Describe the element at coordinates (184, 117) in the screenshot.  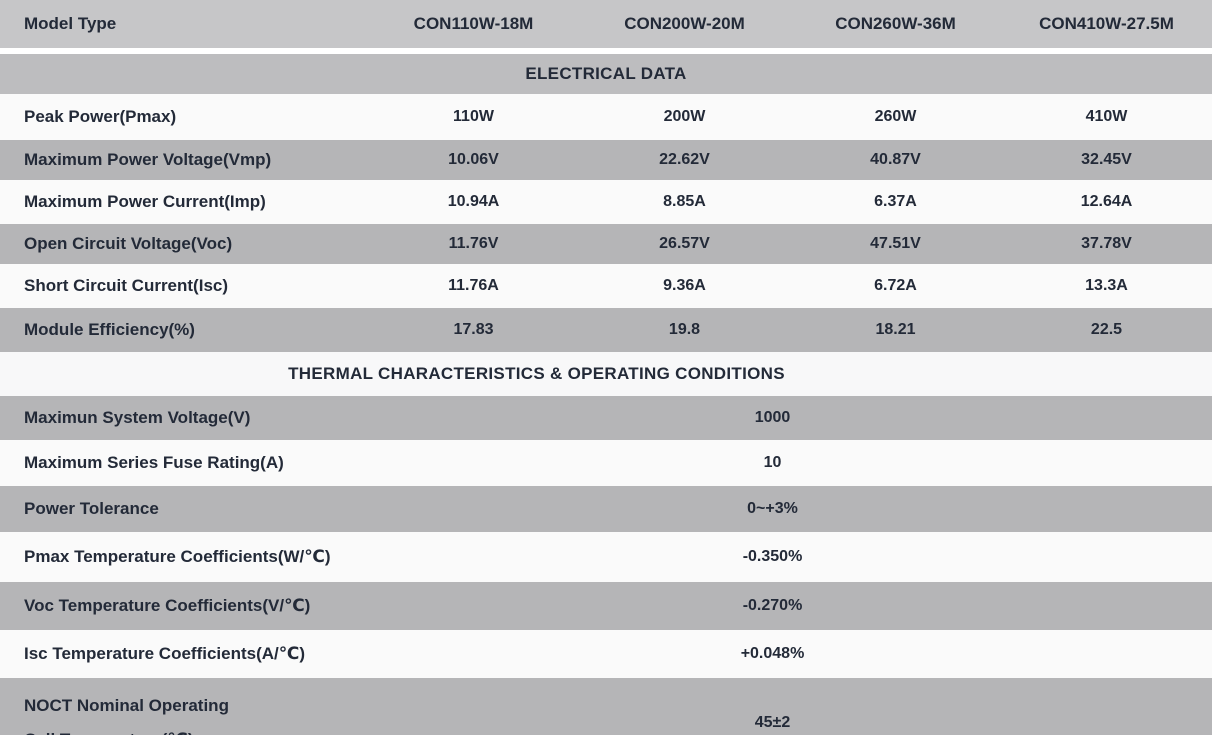
I see `row-label: Peak Power(Pmax)` at that location.